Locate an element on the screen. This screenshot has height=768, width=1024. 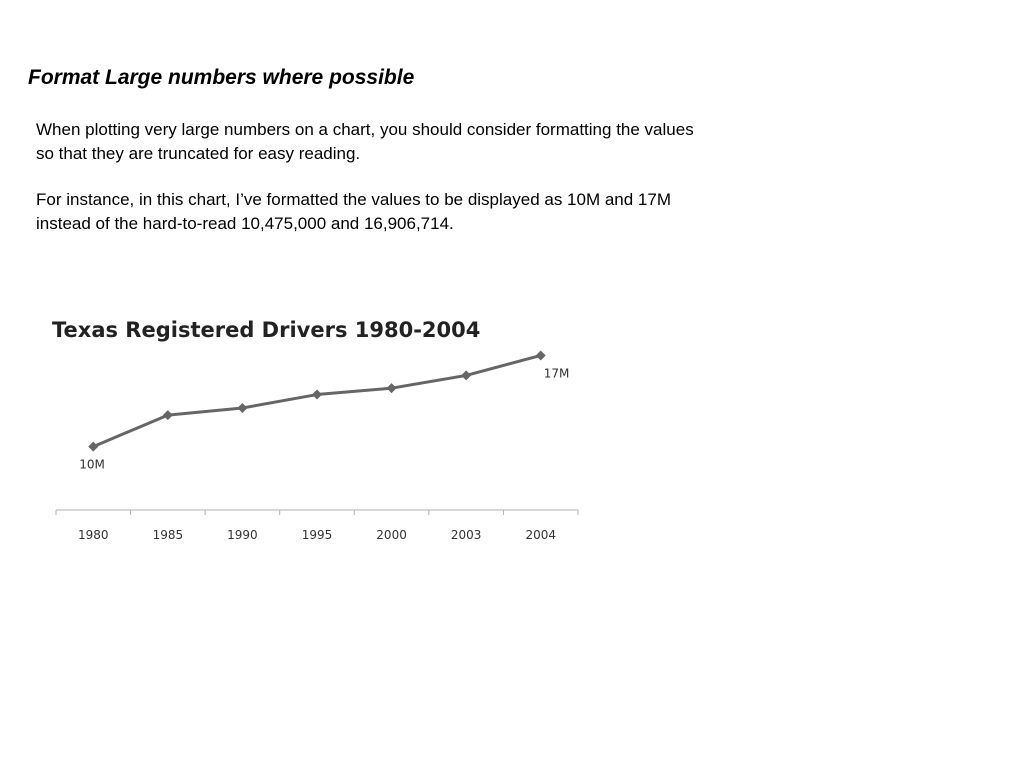
x-tick-label: 1985 is located at coordinates (168, 535).